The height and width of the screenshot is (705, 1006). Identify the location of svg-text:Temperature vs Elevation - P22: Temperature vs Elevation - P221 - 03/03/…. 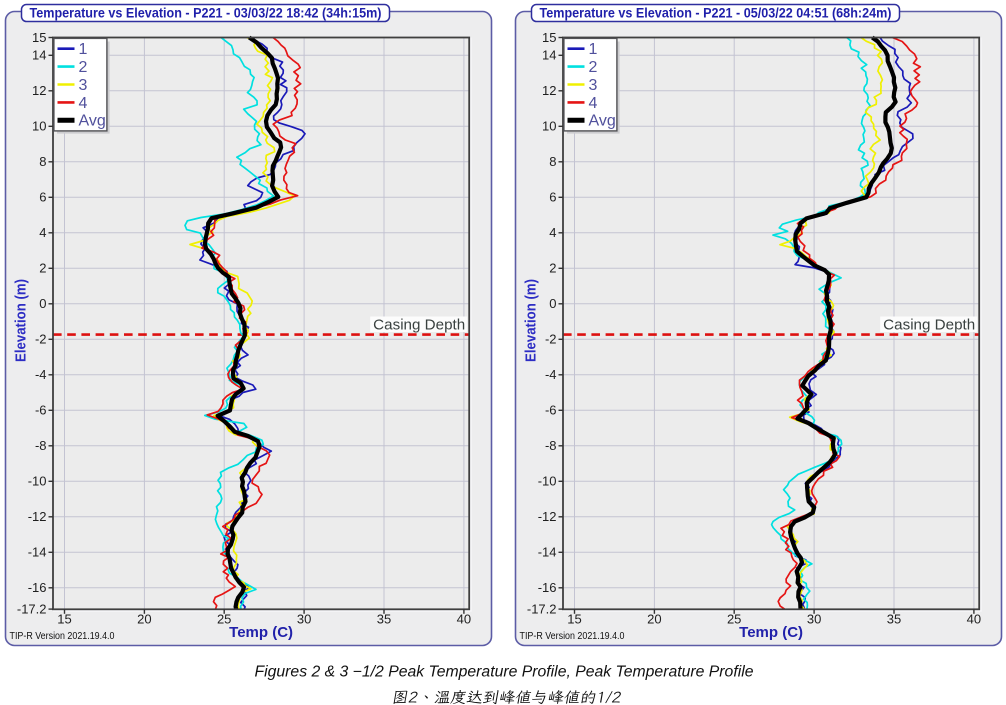
(206, 12).